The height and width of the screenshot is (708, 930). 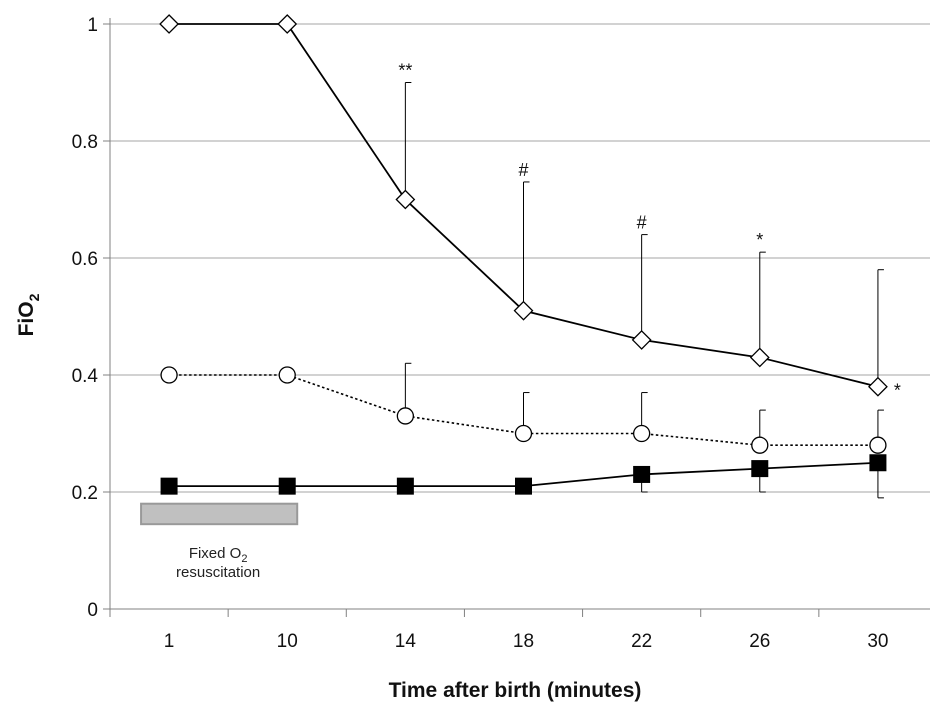 What do you see at coordinates (85, 376) in the screenshot?
I see `y-tick-label-2: 0.4` at bounding box center [85, 376].